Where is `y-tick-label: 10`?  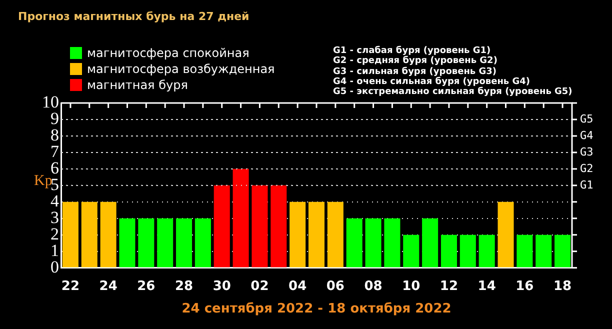
y-tick-label: 10 is located at coordinates (50, 102).